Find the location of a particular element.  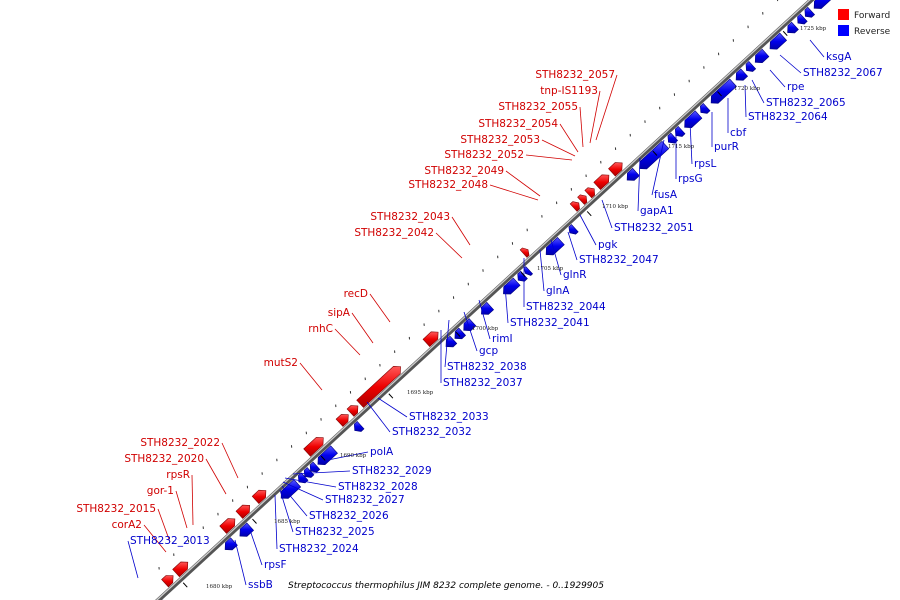

forward-gene-label: mutS2 is located at coordinates (281, 363).